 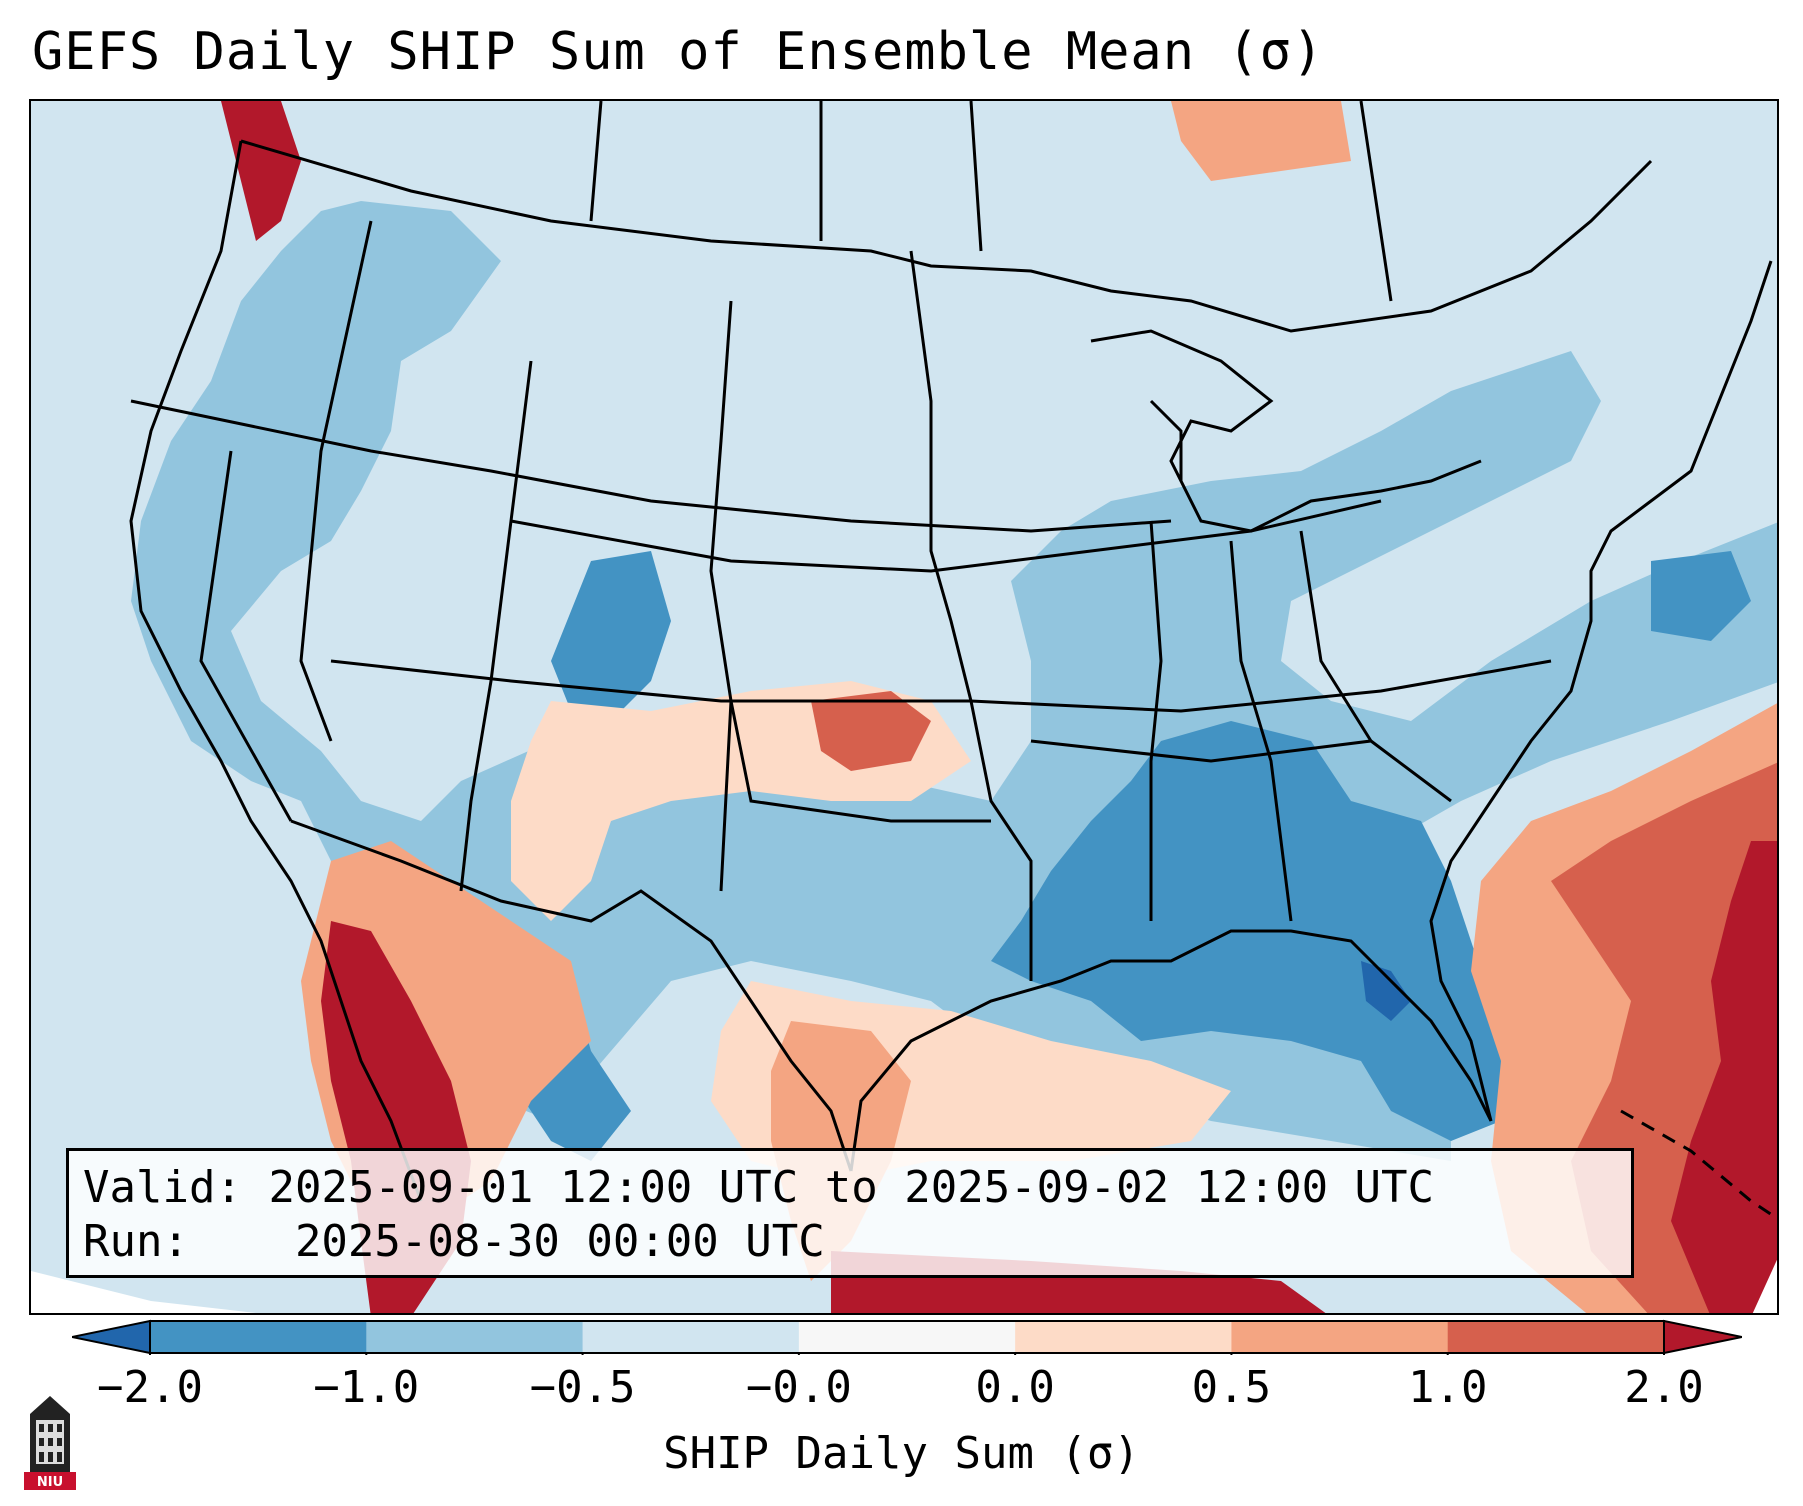 I want to click on field-neg-darkest-florida, so click(x=1386, y=991).